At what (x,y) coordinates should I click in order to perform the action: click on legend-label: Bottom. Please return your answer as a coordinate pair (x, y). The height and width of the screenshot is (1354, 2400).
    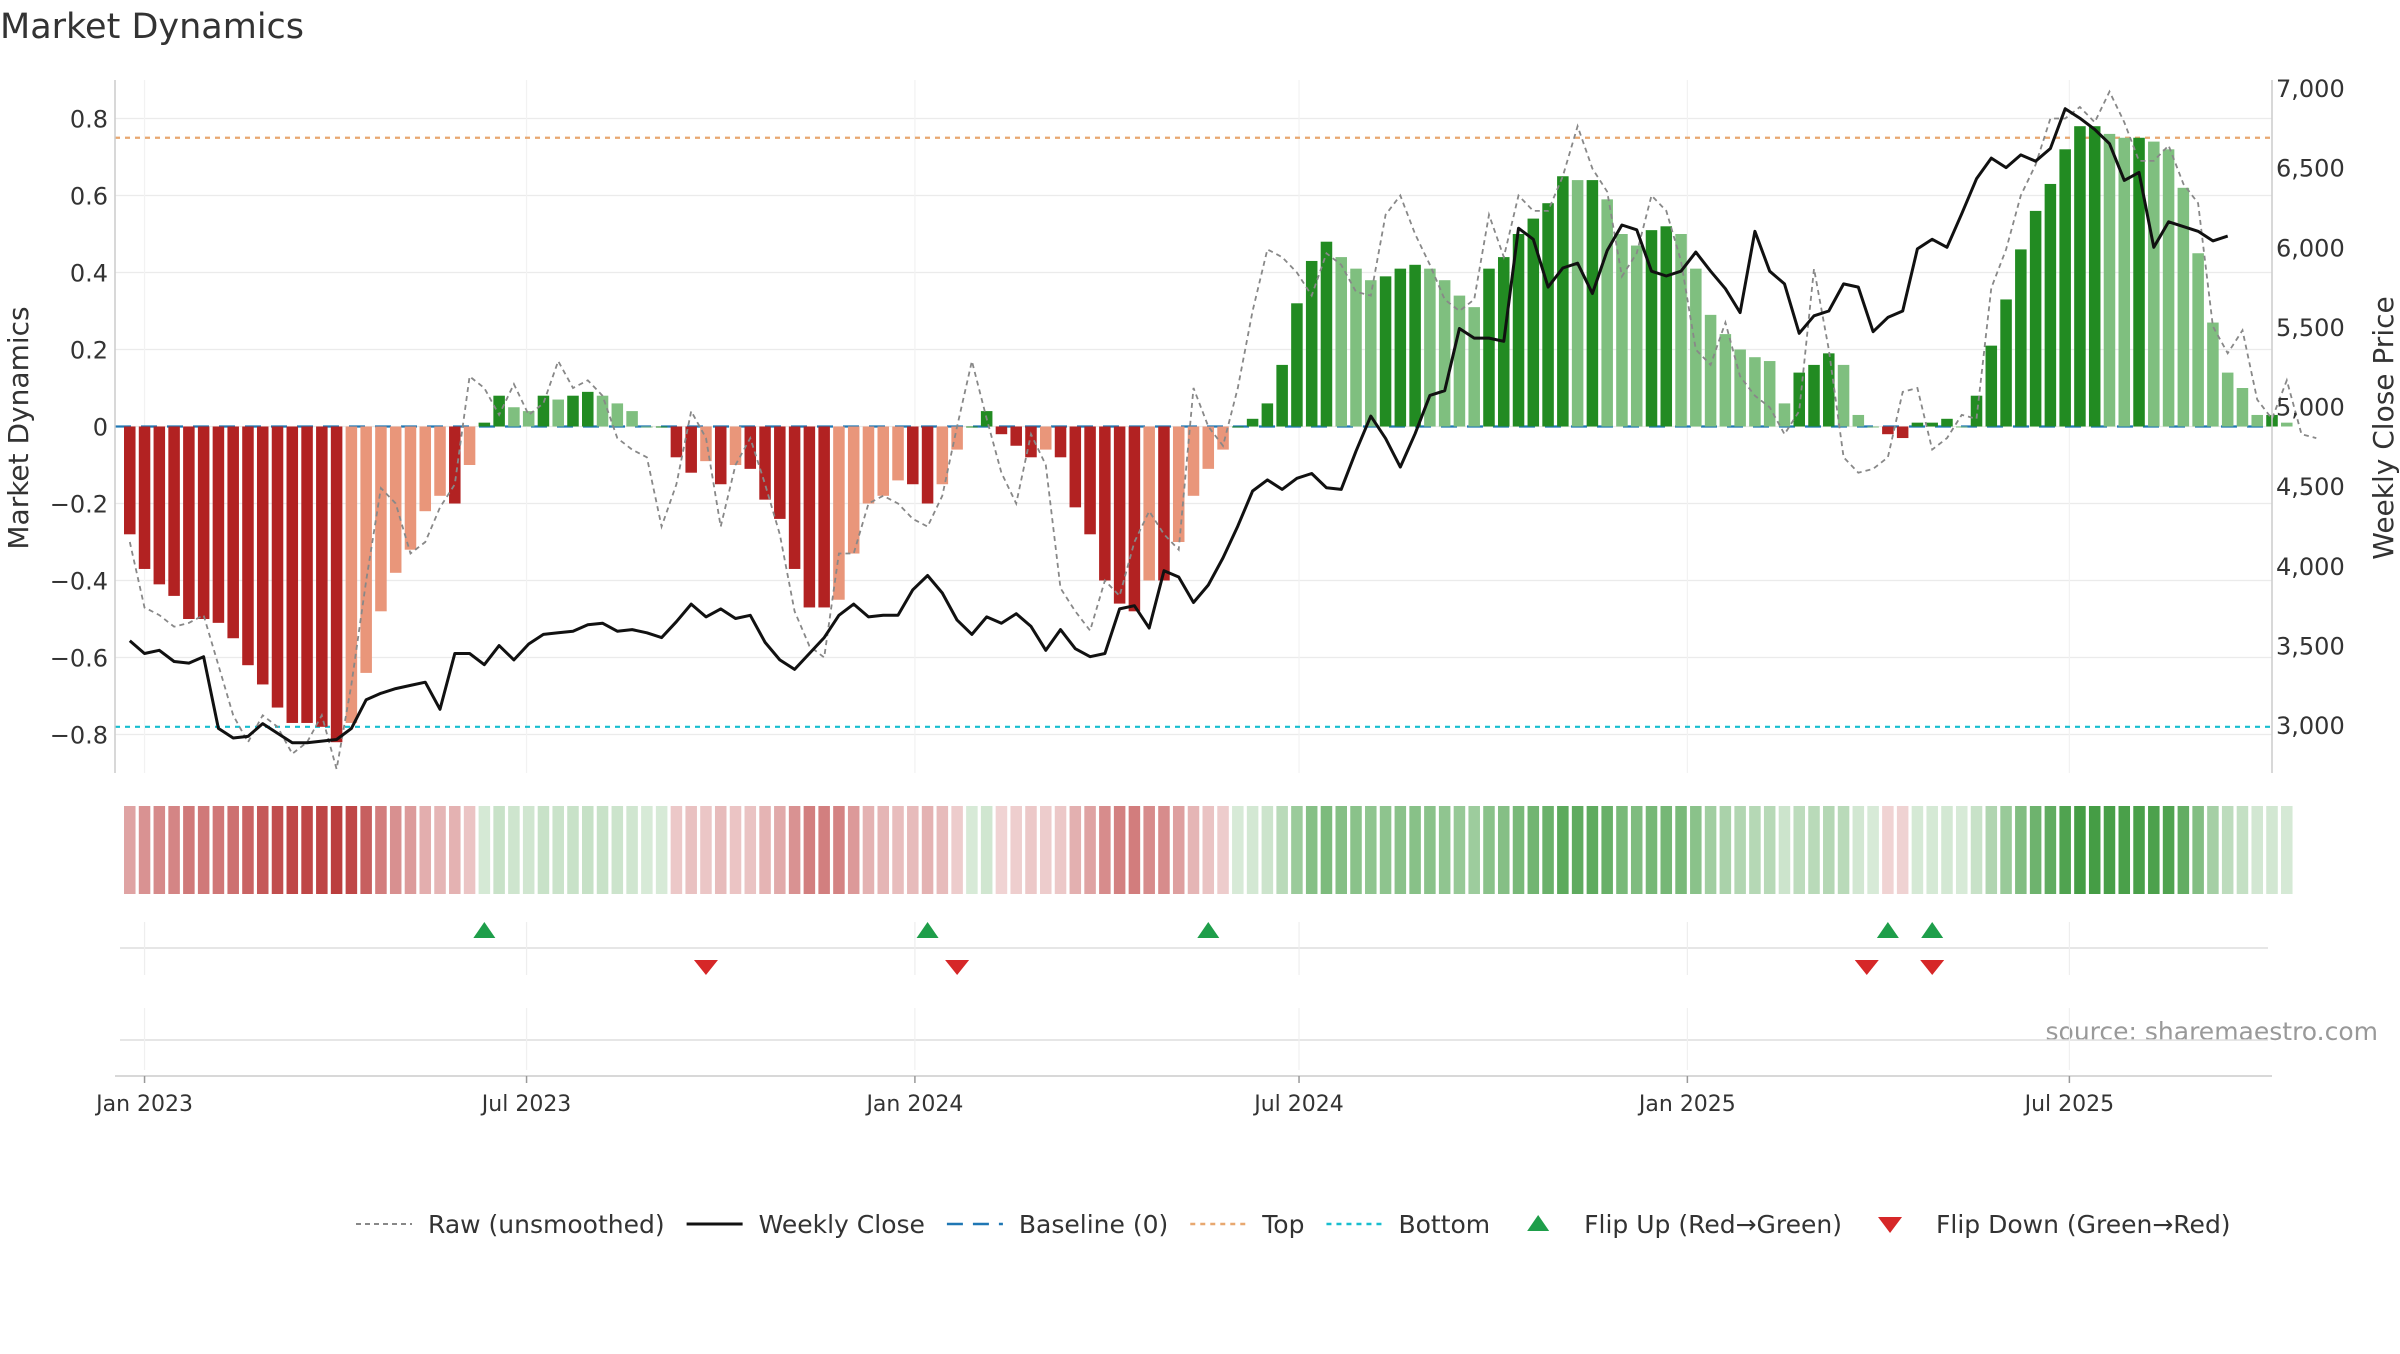
    Looking at the image, I should click on (1444, 1224).